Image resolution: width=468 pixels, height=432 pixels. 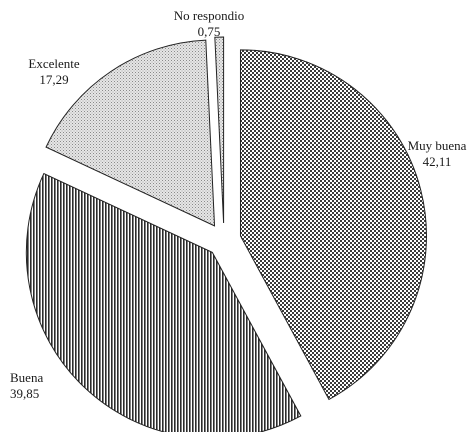 What do you see at coordinates (53, 63) in the screenshot?
I see `slice-label-excelente: Excelente` at bounding box center [53, 63].